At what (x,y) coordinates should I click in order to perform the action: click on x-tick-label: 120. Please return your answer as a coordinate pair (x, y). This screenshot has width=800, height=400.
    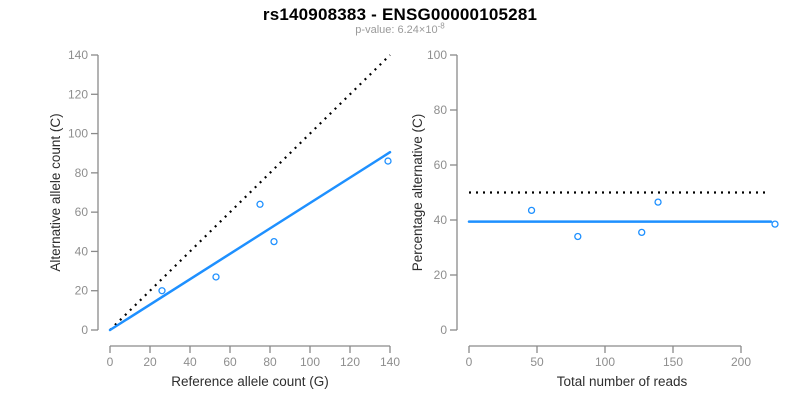
    Looking at the image, I should click on (350, 362).